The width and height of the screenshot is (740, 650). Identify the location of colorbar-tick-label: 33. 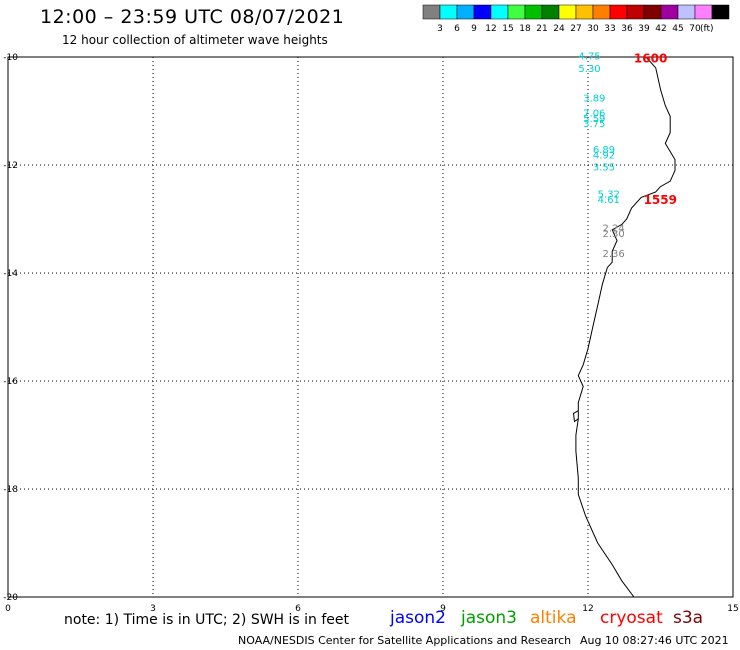
(609, 29).